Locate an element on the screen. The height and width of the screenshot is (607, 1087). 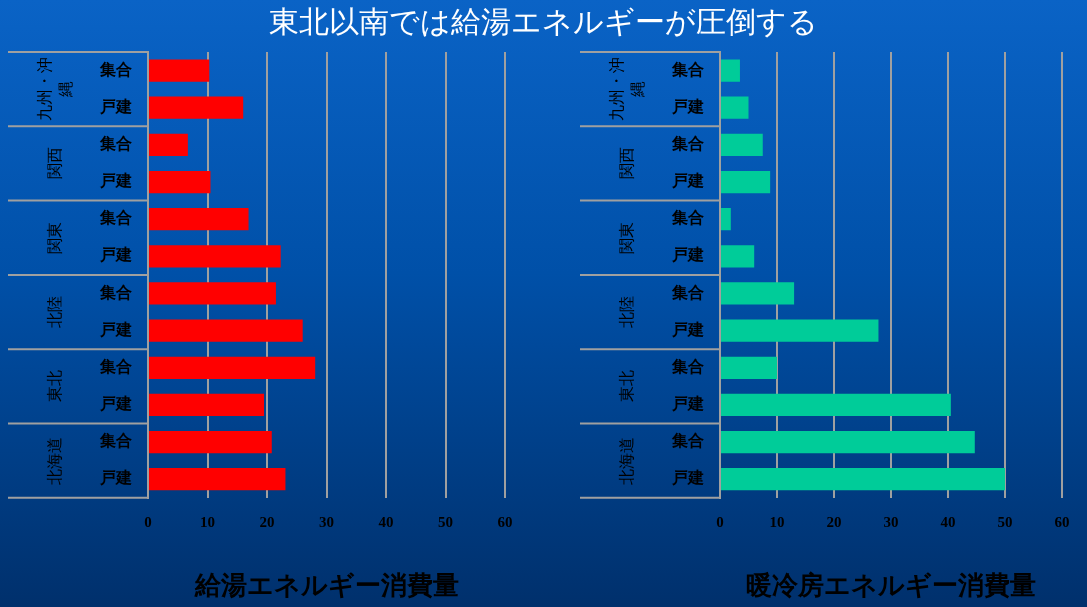
x-axis-title: 暖冷房エネルギー消費量 is located at coordinates (891, 585).